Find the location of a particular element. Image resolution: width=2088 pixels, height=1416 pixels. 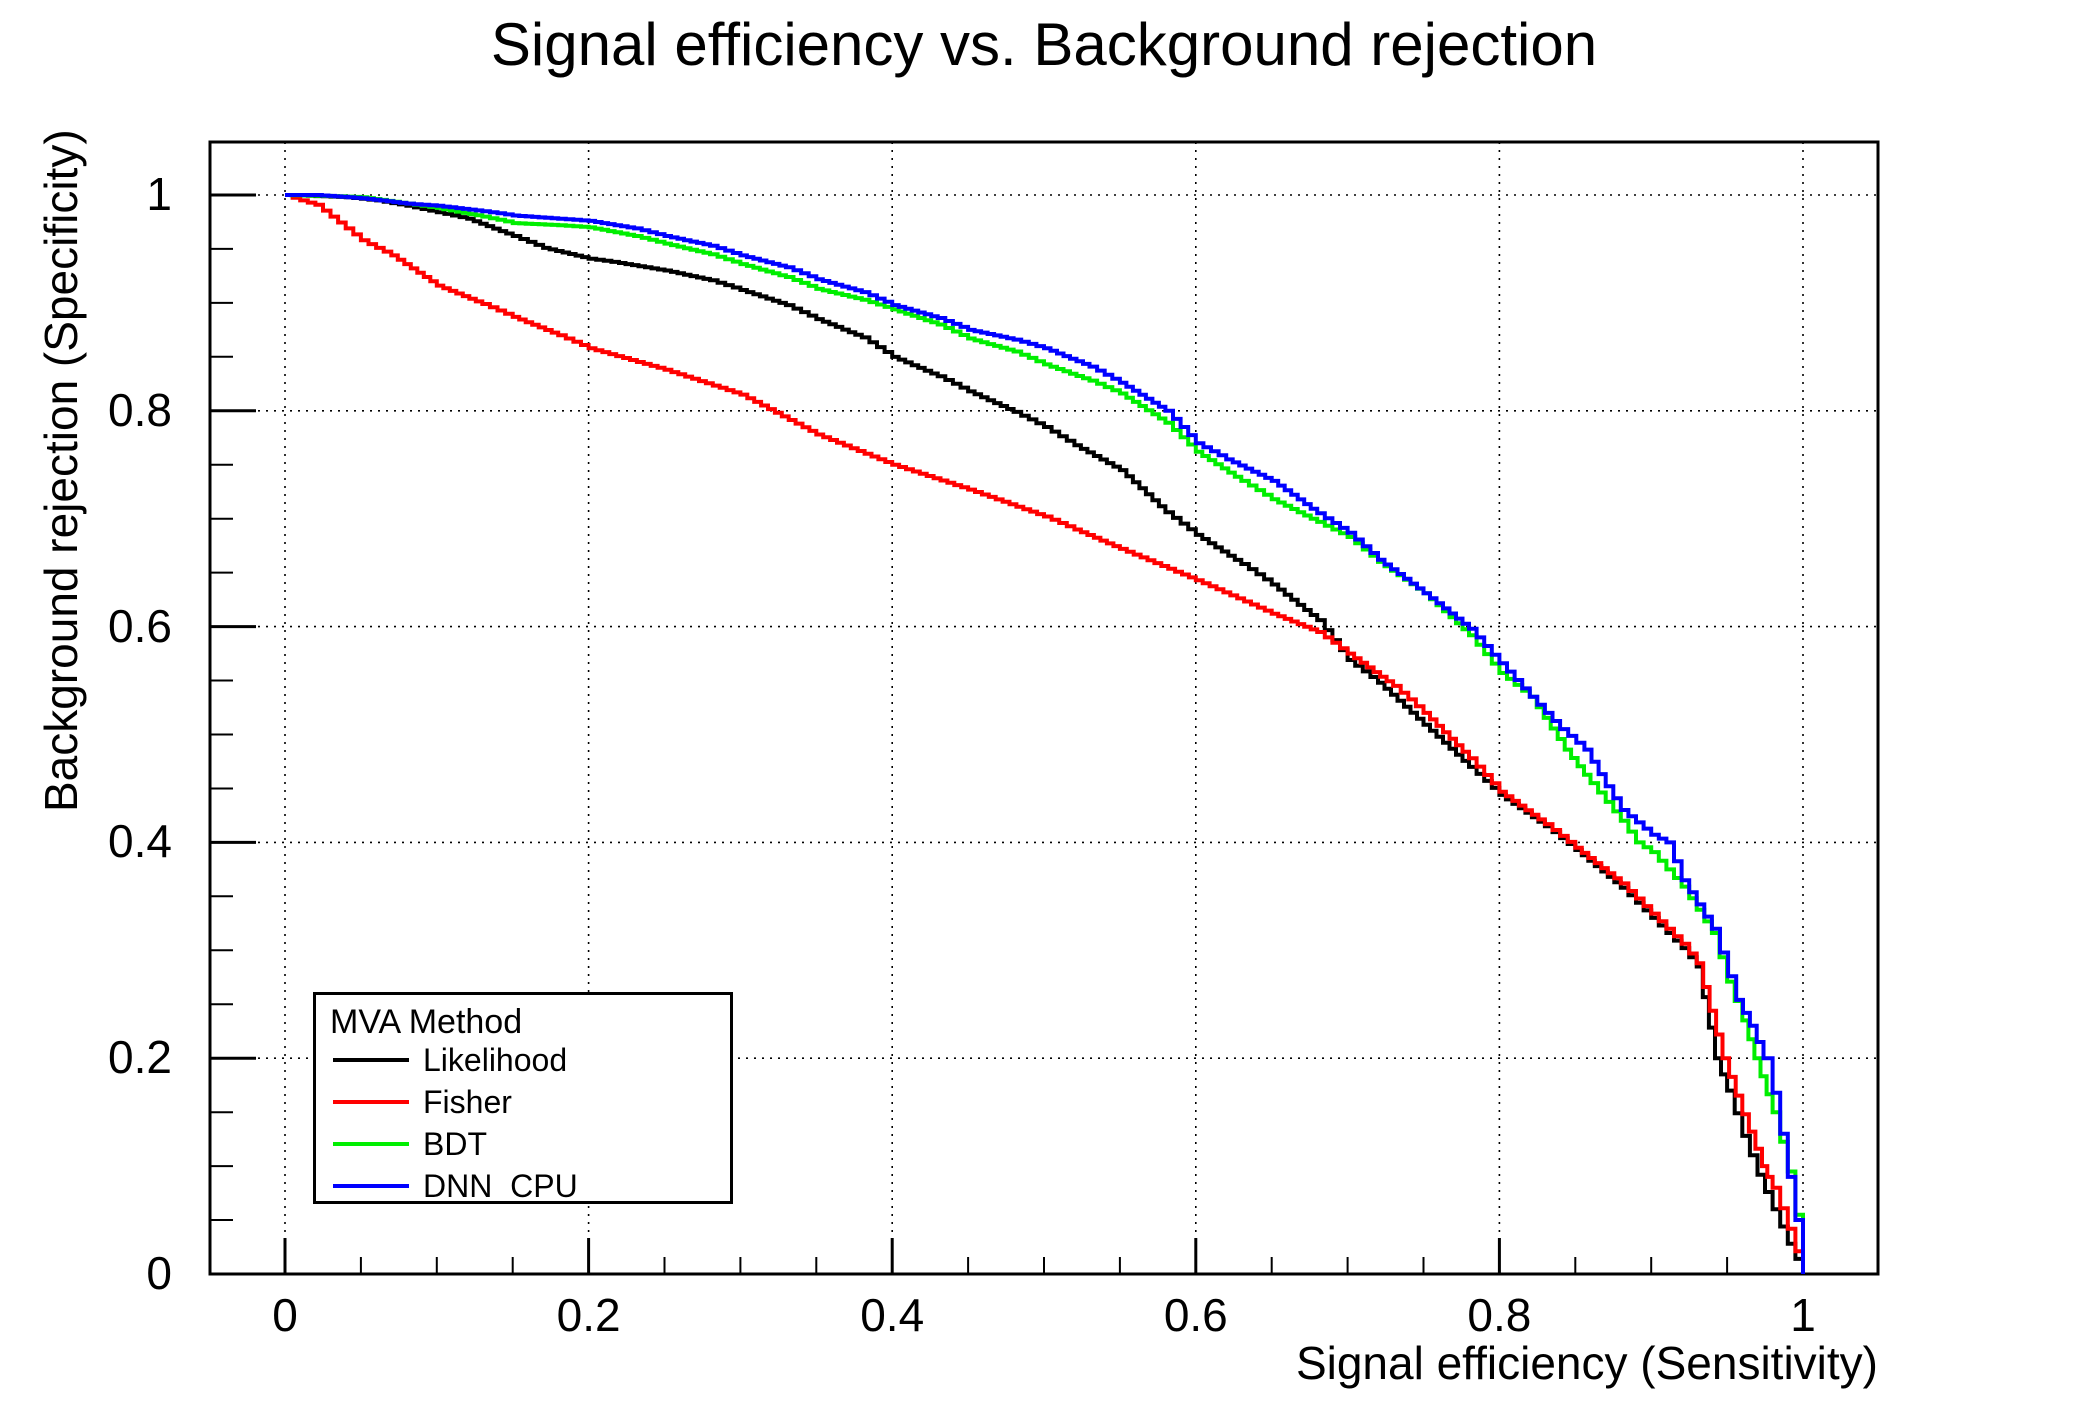

y-tick-label: 0.2 is located at coordinates (140, 1057).